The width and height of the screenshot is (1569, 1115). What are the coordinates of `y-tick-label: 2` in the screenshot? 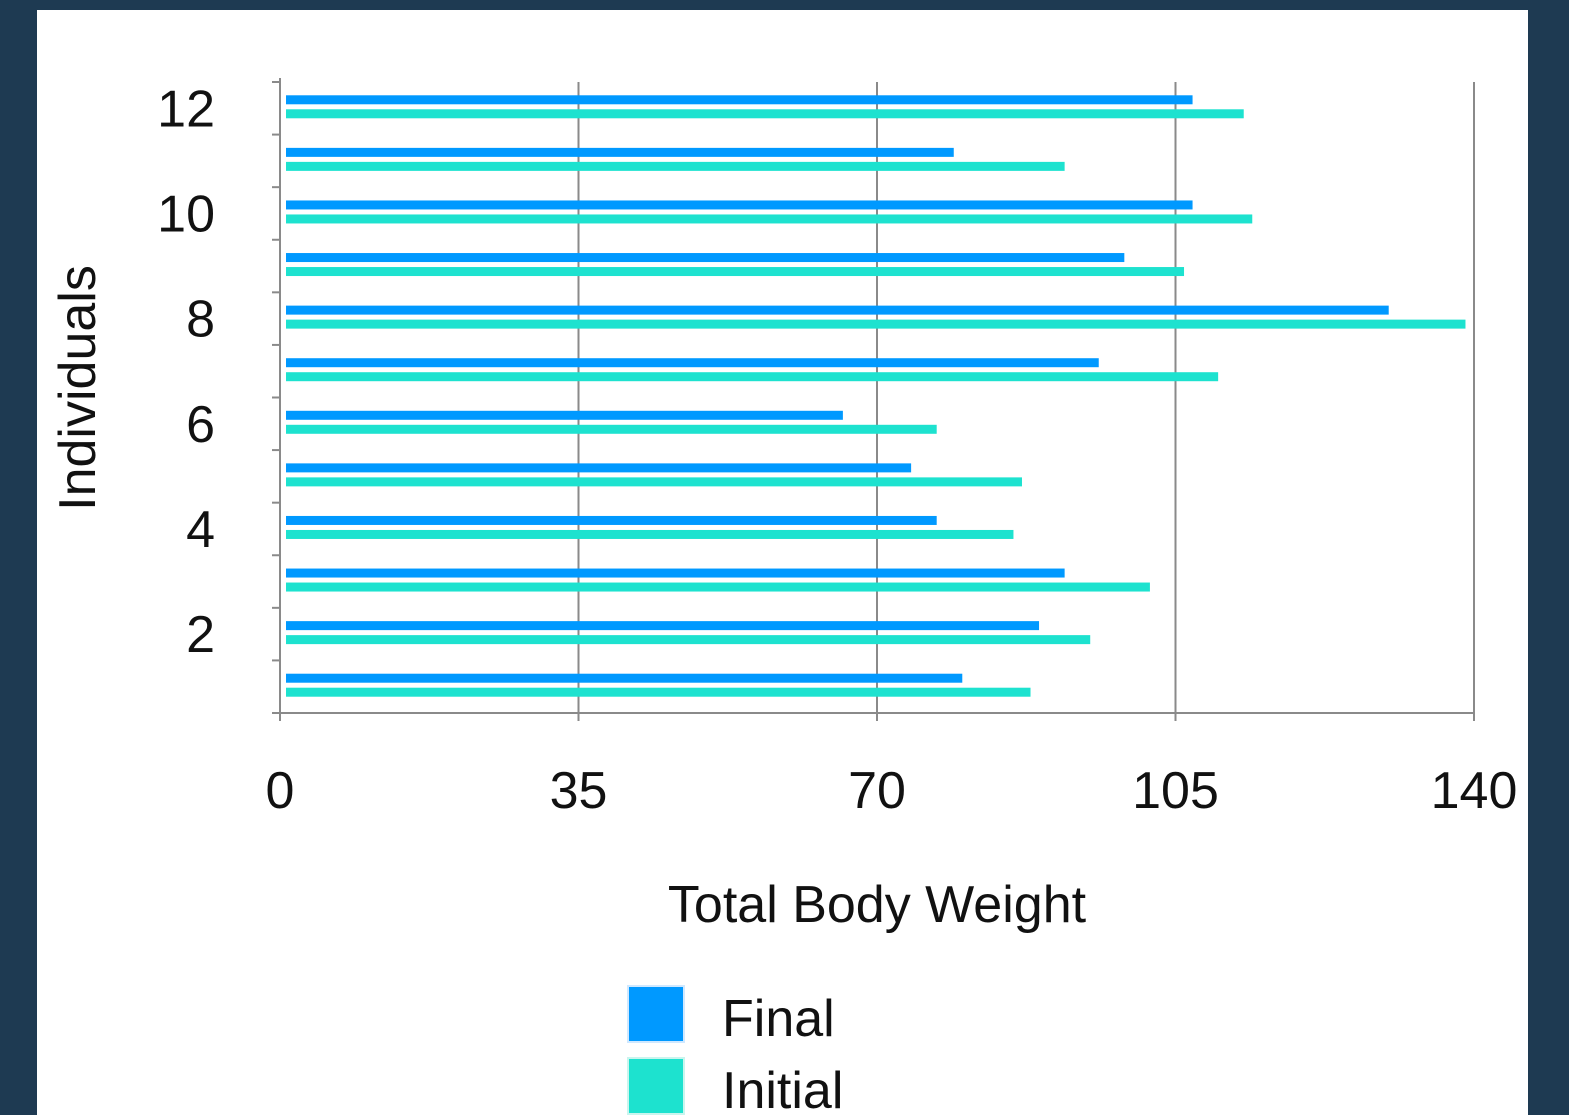 It's located at (200, 635).